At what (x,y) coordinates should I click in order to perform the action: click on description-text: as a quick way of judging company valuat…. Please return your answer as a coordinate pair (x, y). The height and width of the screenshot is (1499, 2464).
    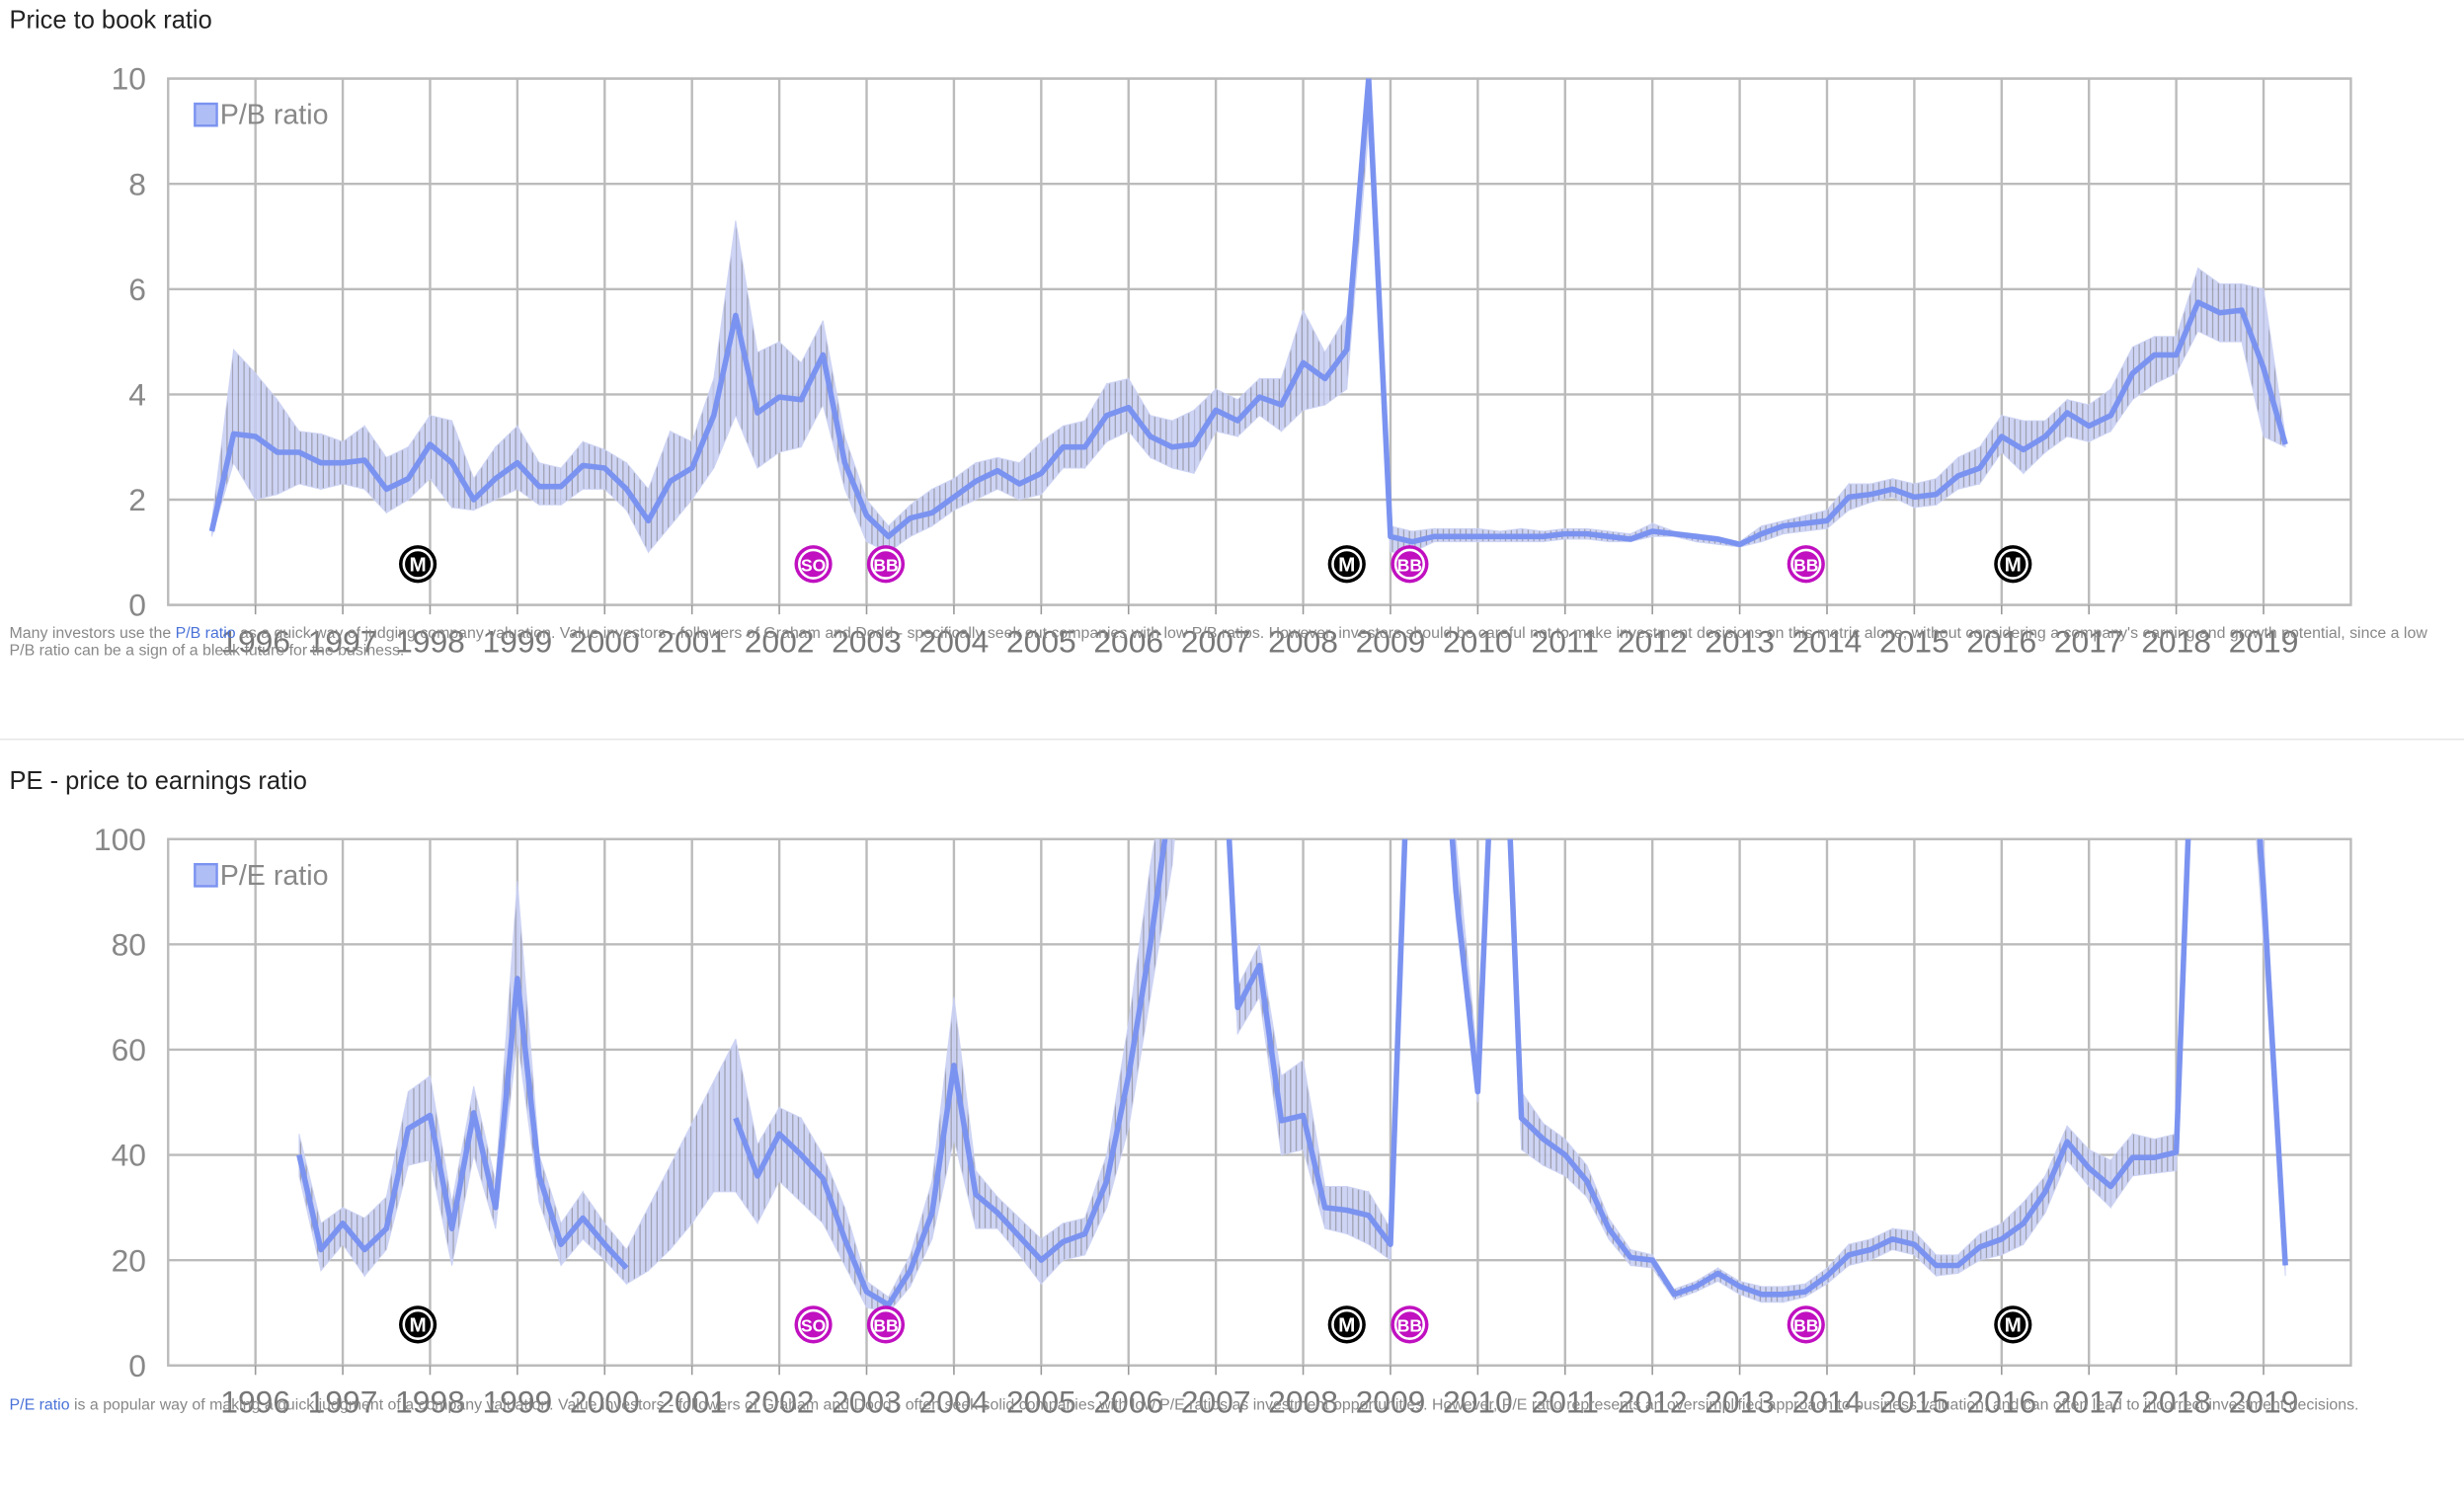
    Looking at the image, I should click on (1220, 643).